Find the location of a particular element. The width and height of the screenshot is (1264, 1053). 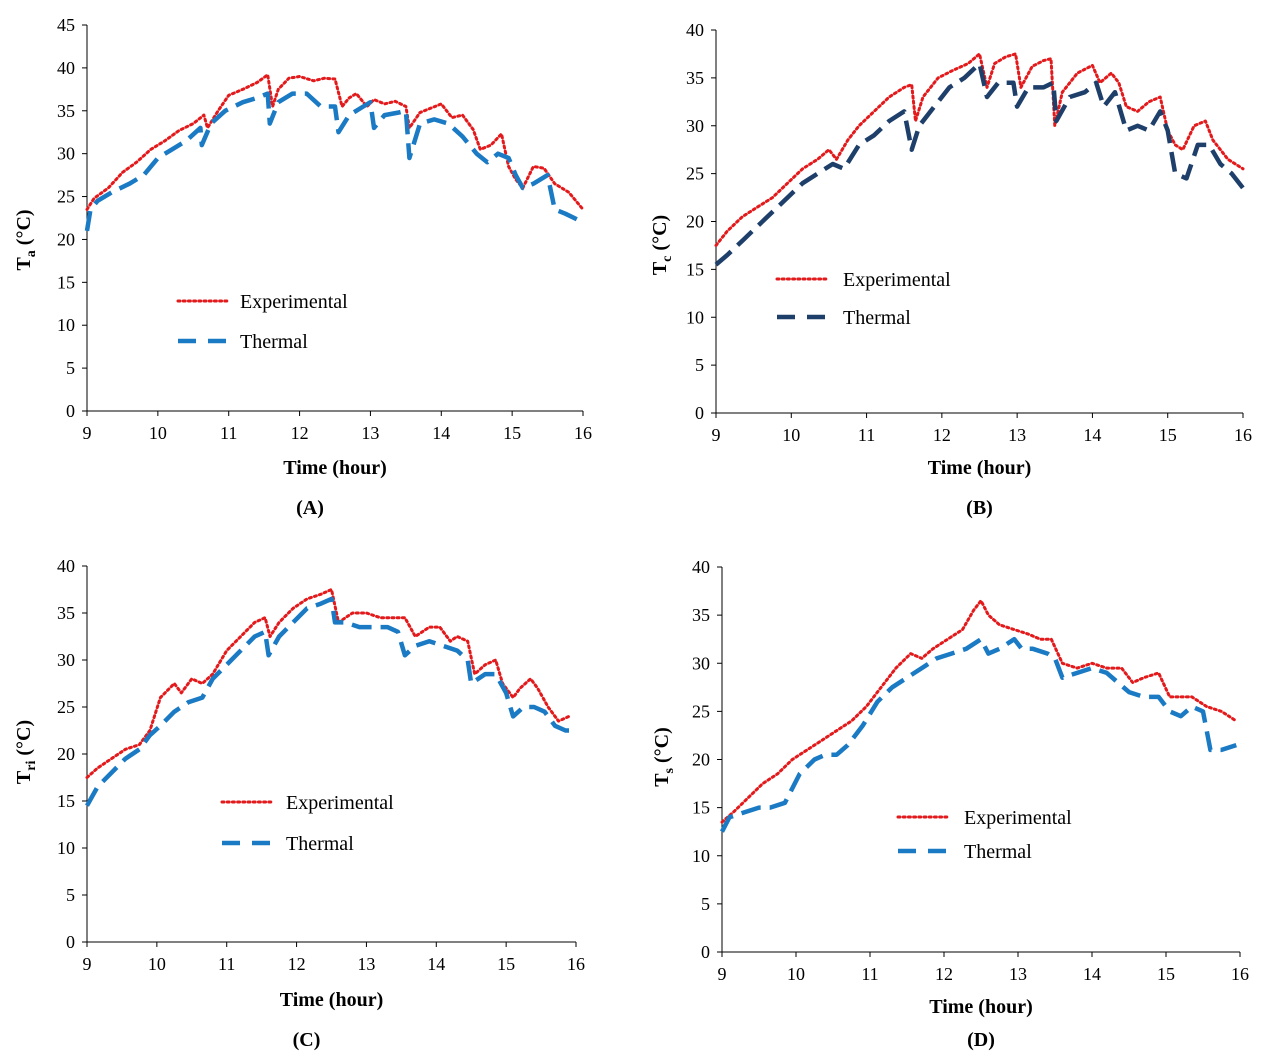

panel-label: (C) is located at coordinates (307, 1040).